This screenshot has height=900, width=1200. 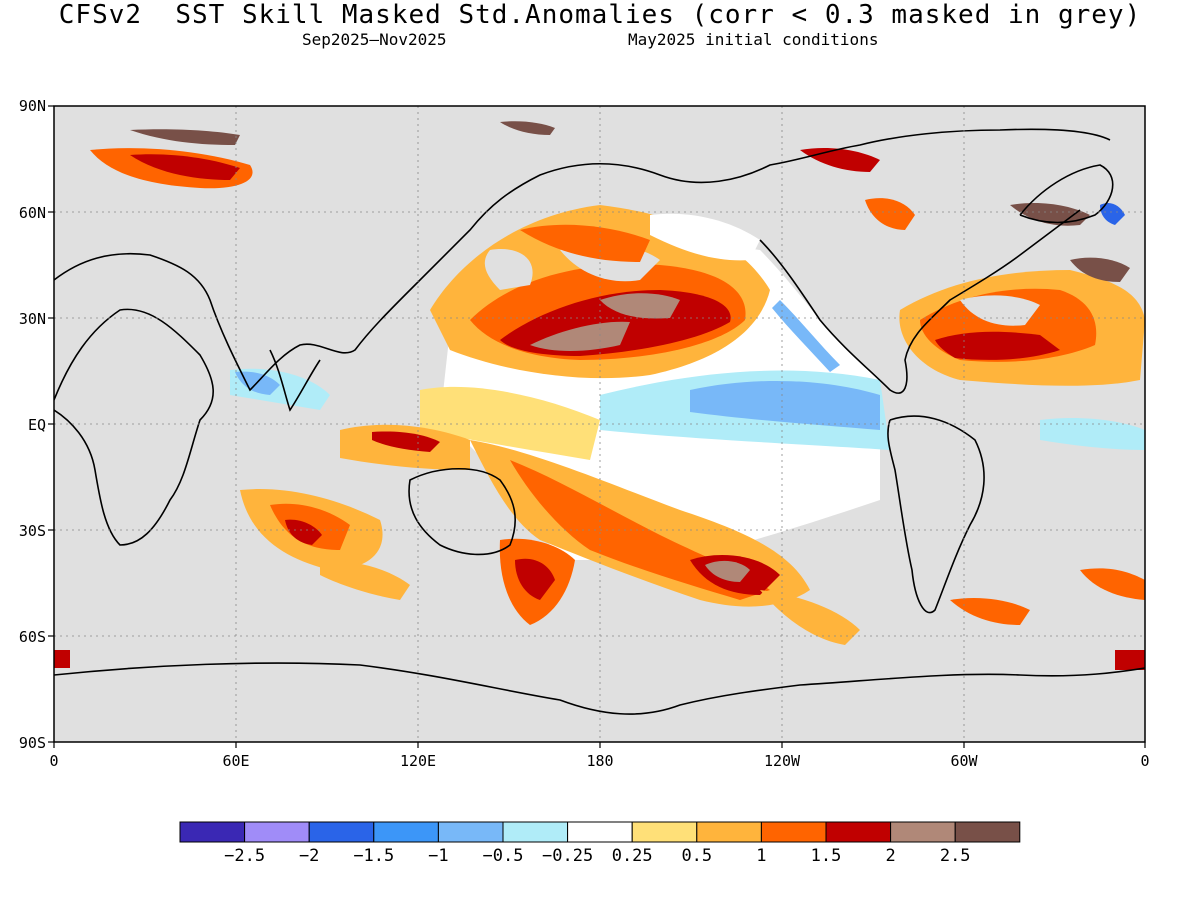 What do you see at coordinates (1066, 194) in the screenshot?
I see `greenland-outline` at bounding box center [1066, 194].